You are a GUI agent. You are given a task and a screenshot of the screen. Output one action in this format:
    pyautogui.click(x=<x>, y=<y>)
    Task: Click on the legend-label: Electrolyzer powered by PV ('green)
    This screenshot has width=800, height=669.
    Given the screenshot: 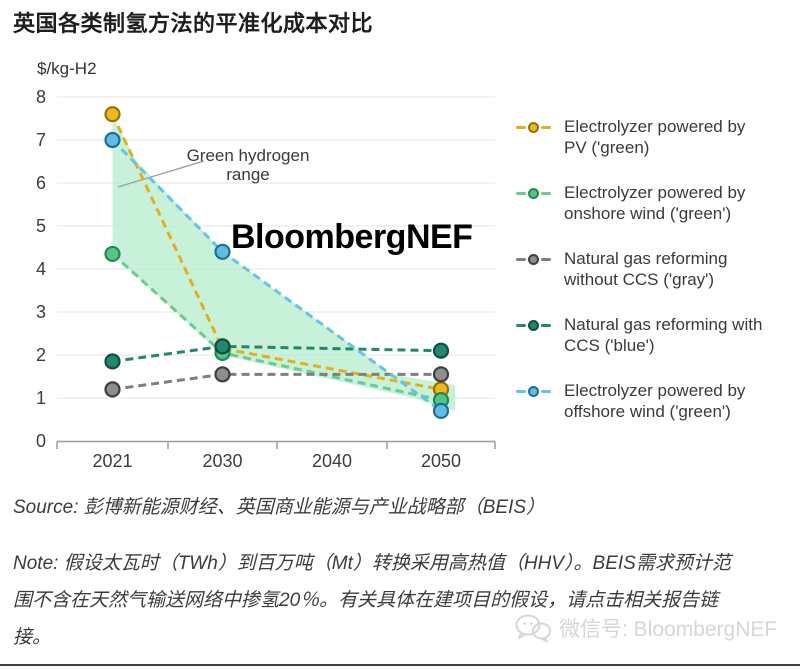 What is the action you would take?
    pyautogui.click(x=655, y=137)
    